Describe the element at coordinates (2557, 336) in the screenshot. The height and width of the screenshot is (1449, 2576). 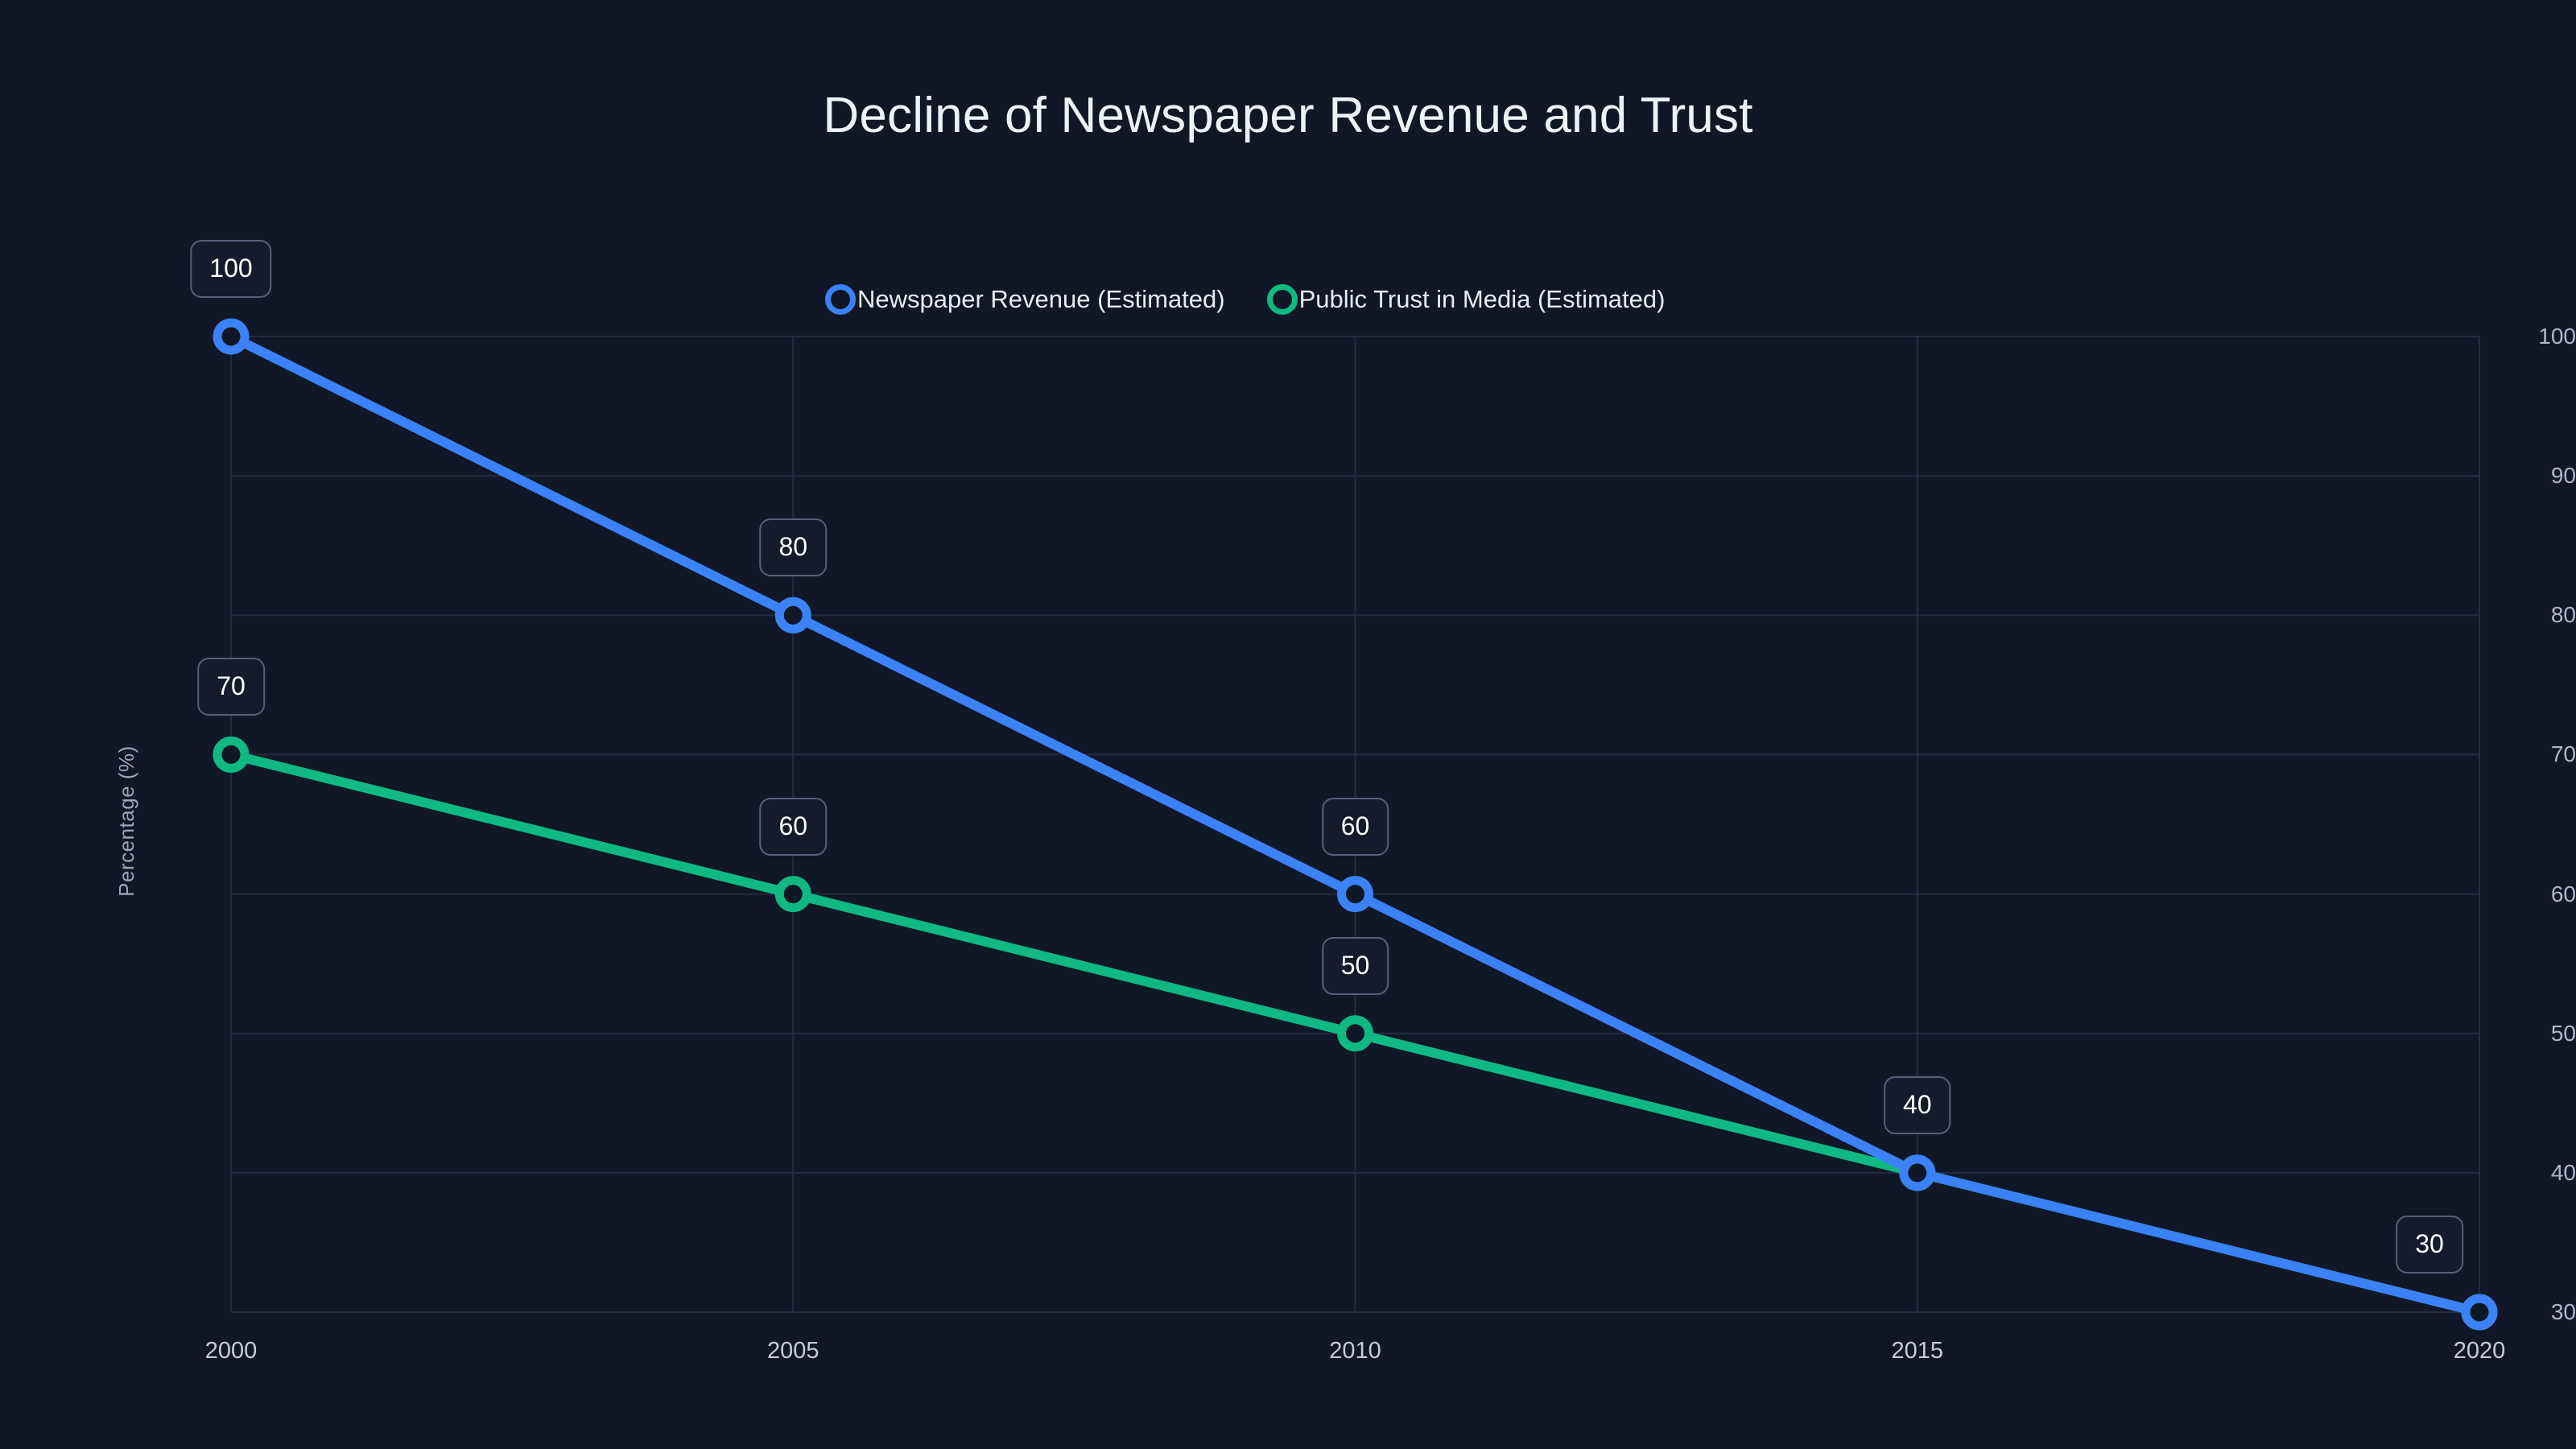
I see `y-axis-tick-label: 100` at that location.